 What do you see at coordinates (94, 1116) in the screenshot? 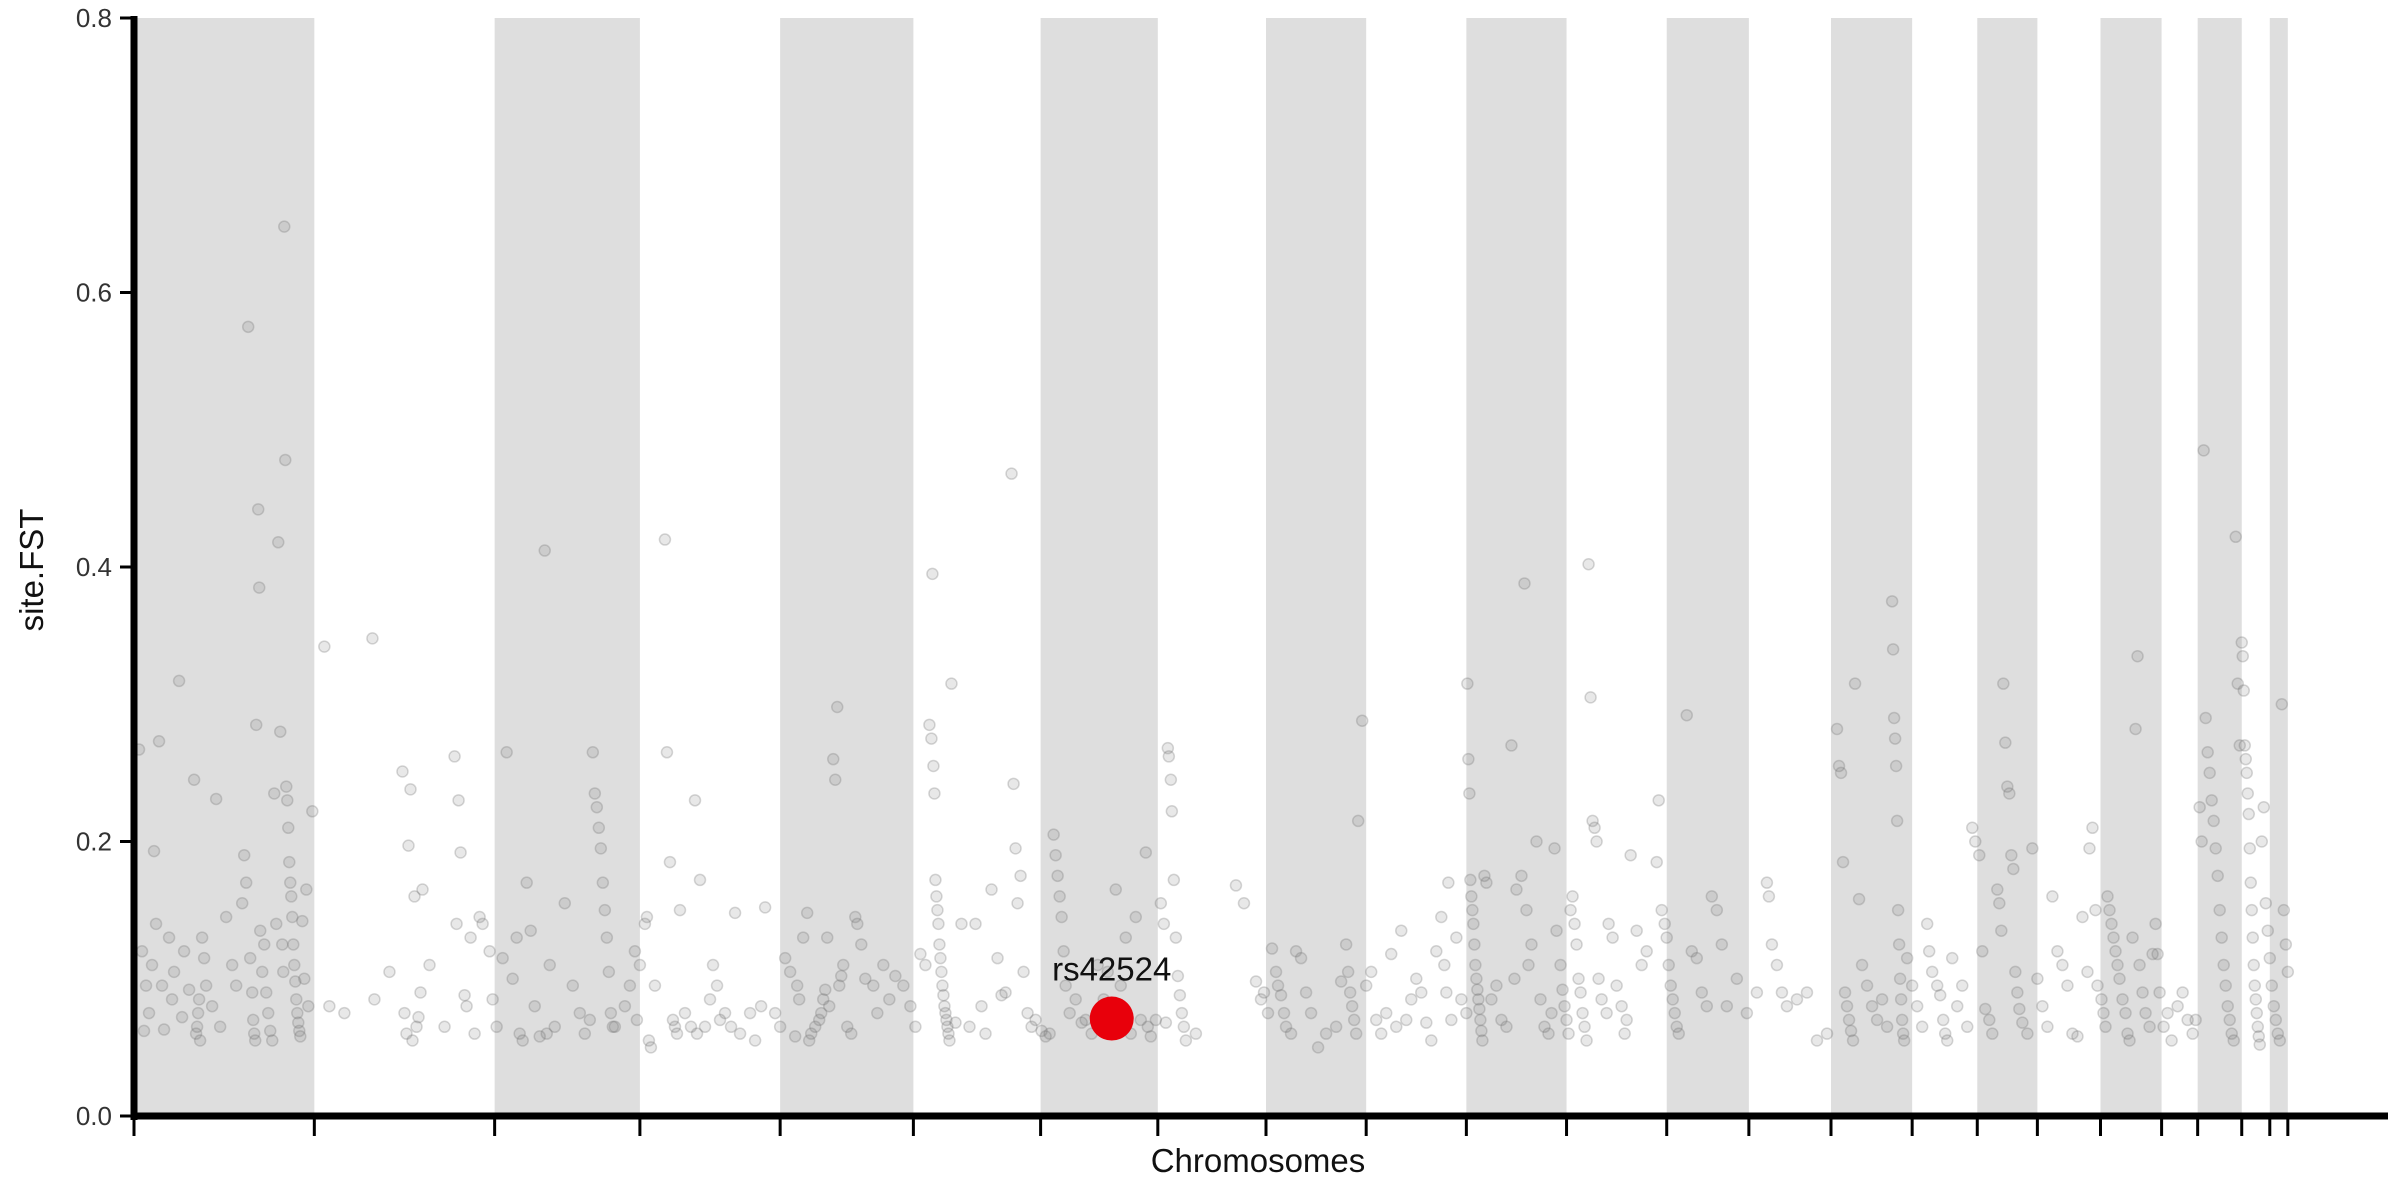
I see `y-tick-label: 0.0` at bounding box center [94, 1116].